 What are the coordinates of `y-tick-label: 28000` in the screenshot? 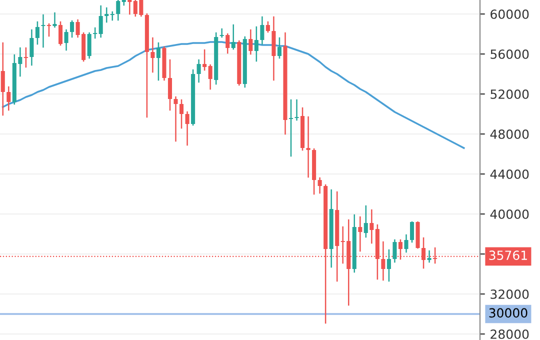 It's located at (509, 334).